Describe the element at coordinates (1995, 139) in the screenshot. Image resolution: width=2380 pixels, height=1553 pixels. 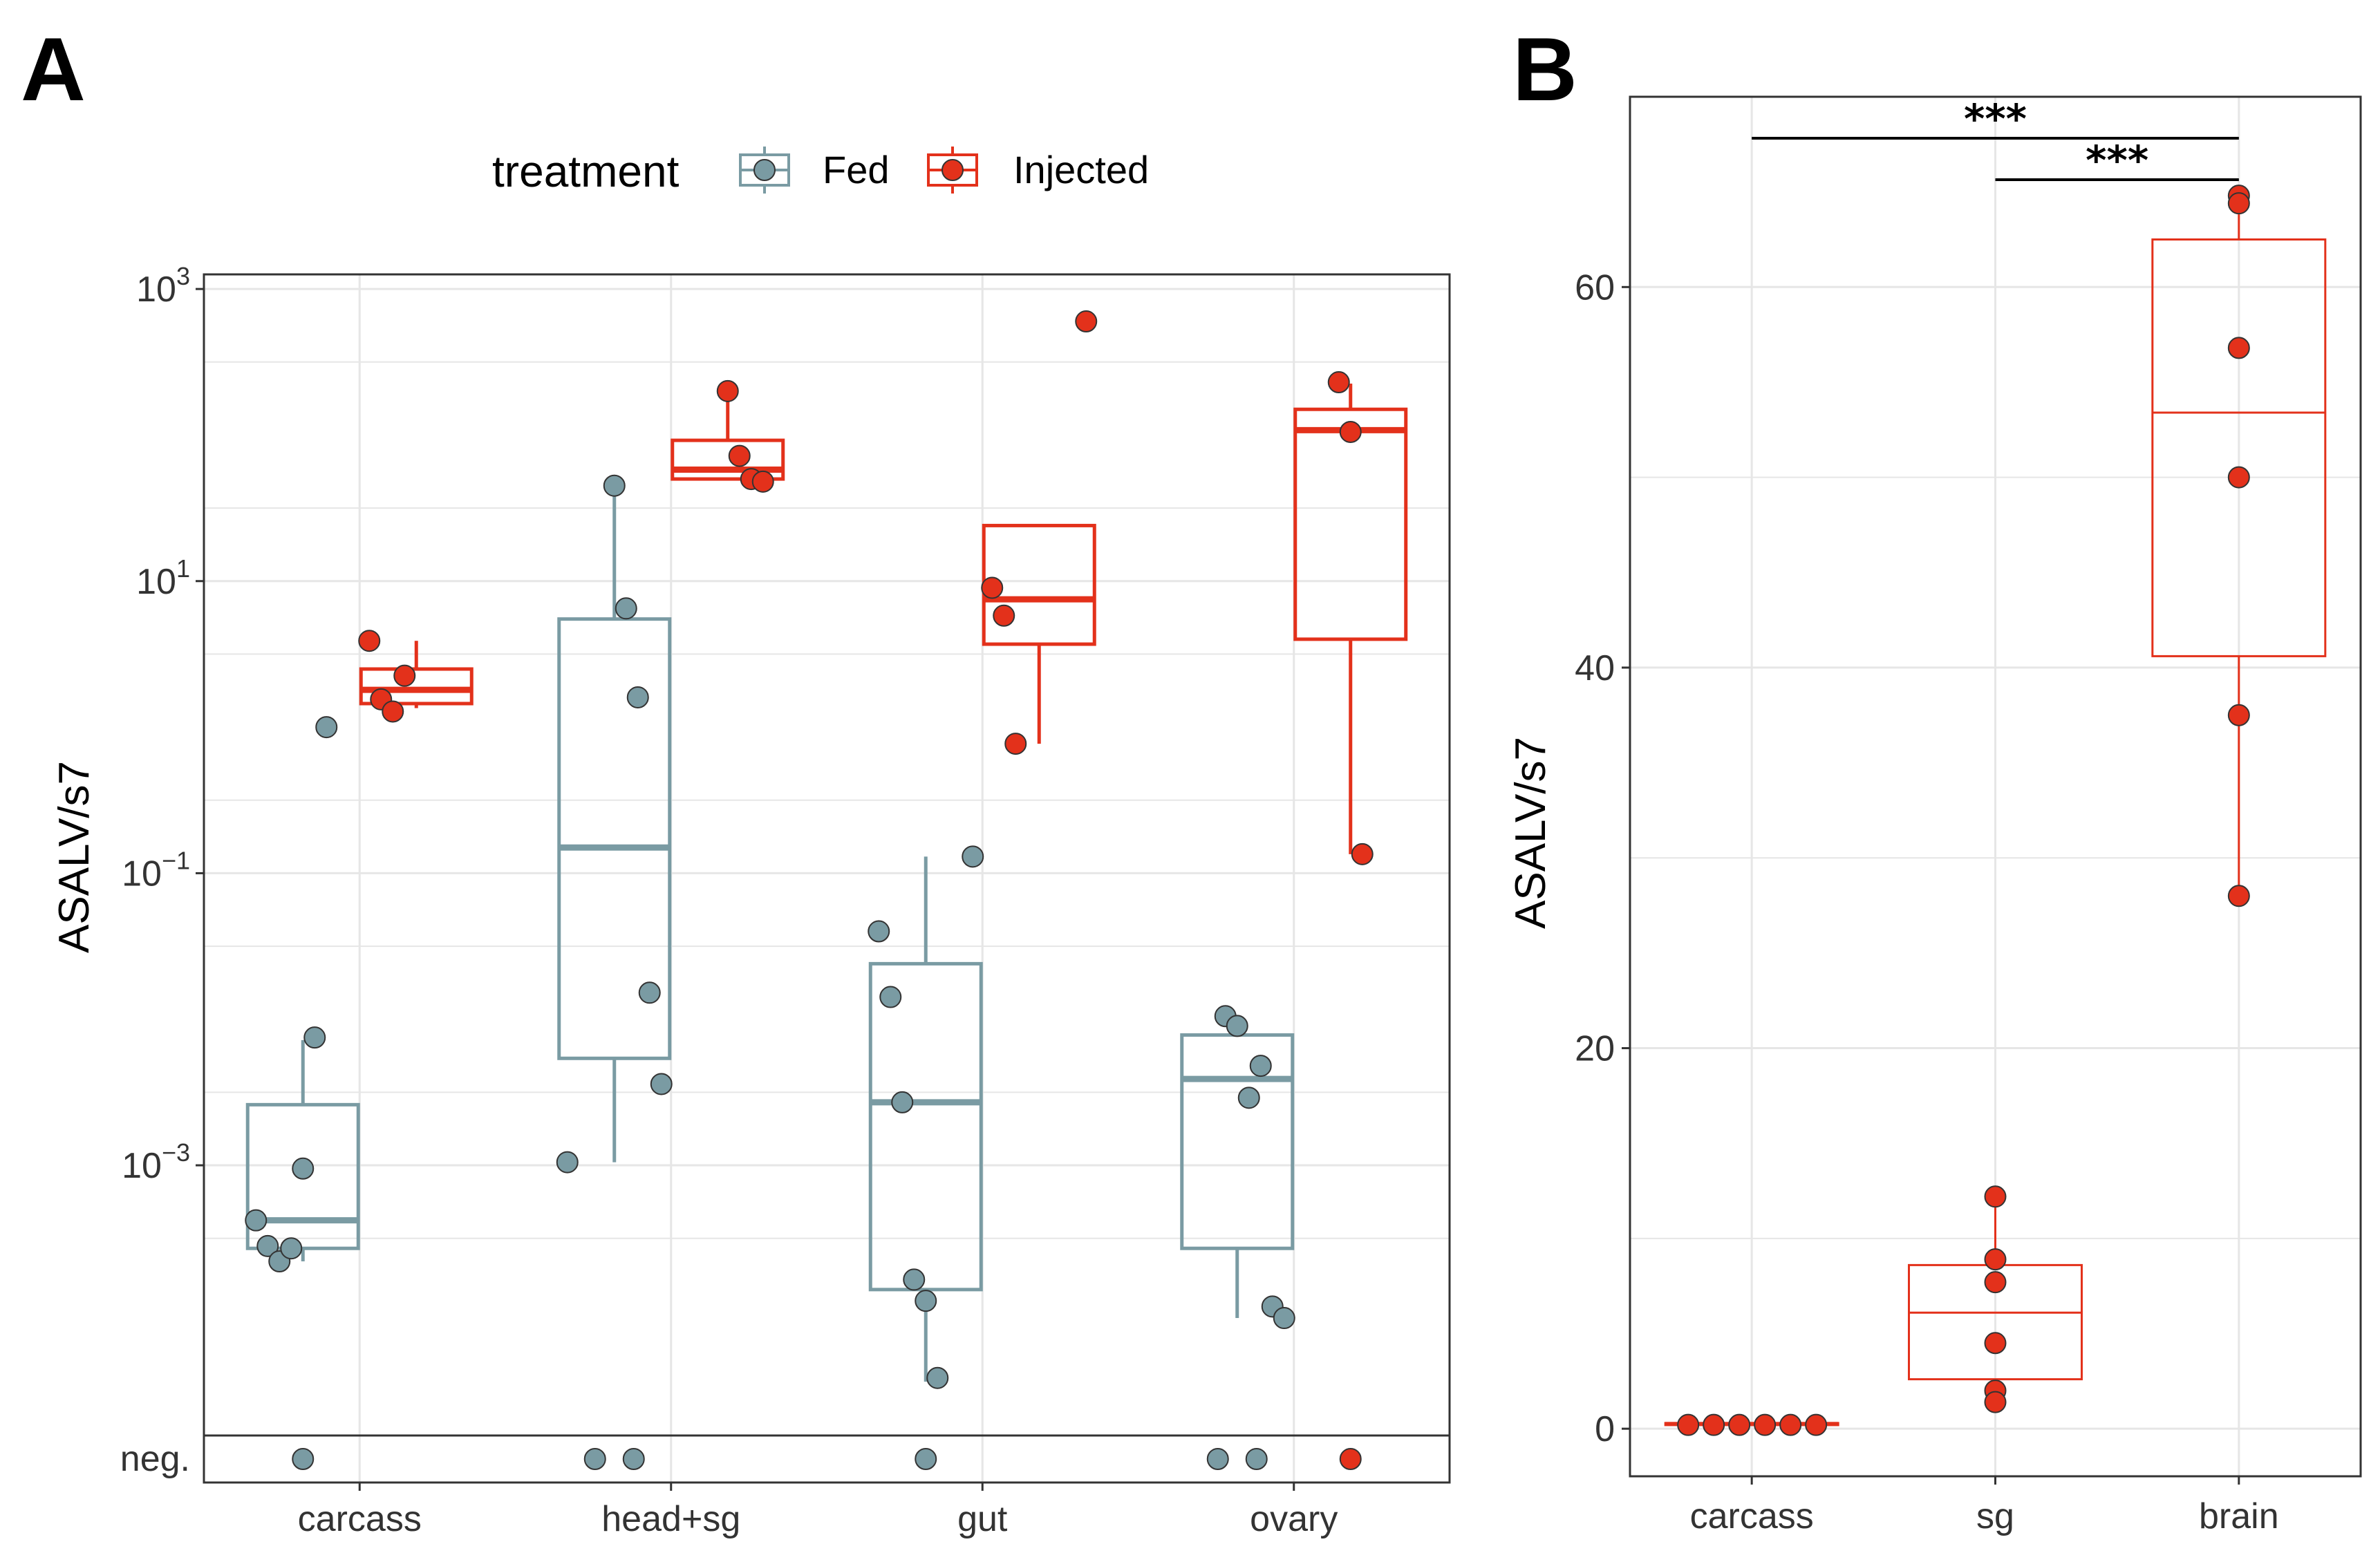
I see `panel-b-significance: *** ***` at that location.